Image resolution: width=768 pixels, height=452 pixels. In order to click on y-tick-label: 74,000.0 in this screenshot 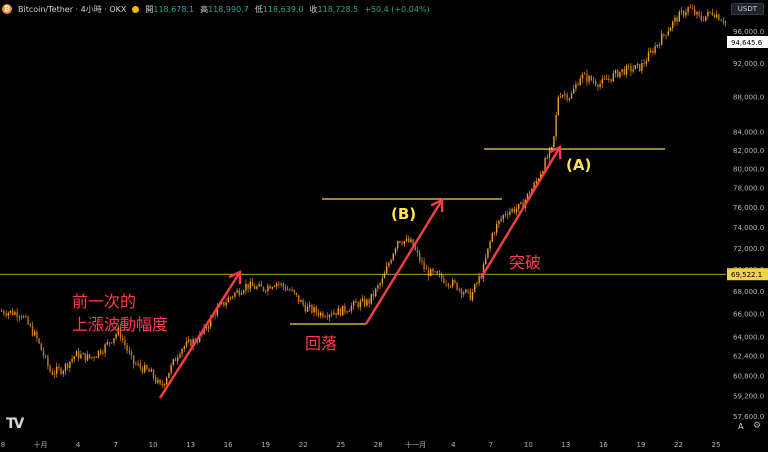, I will do `click(748, 228)`.